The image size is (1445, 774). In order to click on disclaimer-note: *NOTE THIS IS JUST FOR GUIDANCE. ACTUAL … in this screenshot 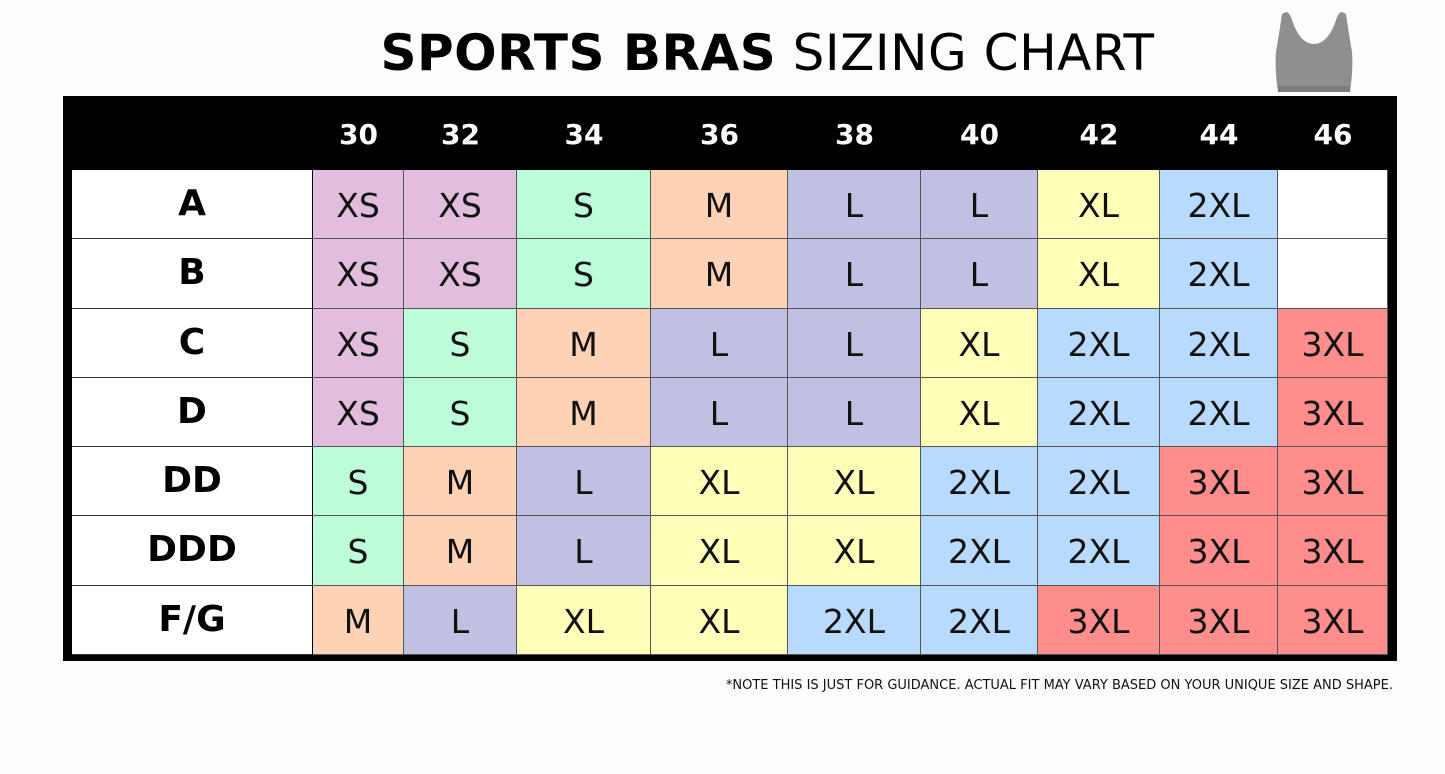, I will do `click(1059, 685)`.